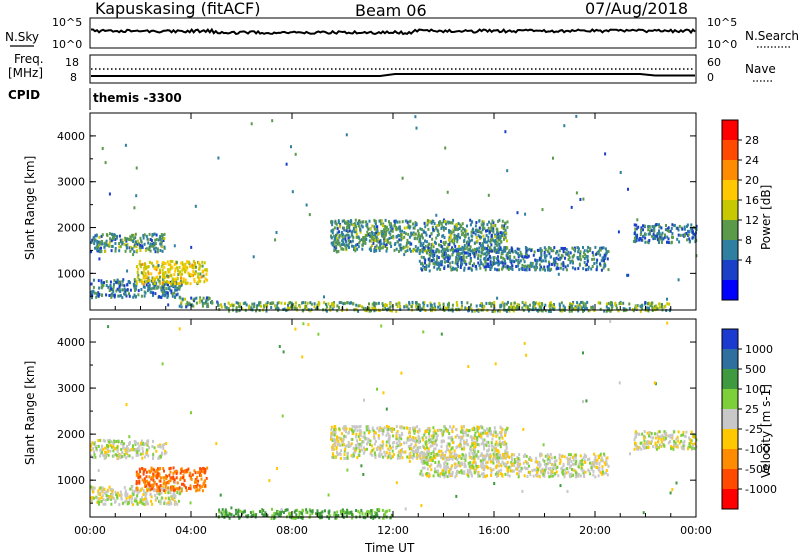 The width and height of the screenshot is (800, 554). Describe the element at coordinates (752, 180) in the screenshot. I see `colorbar-tick-label: 20` at that location.